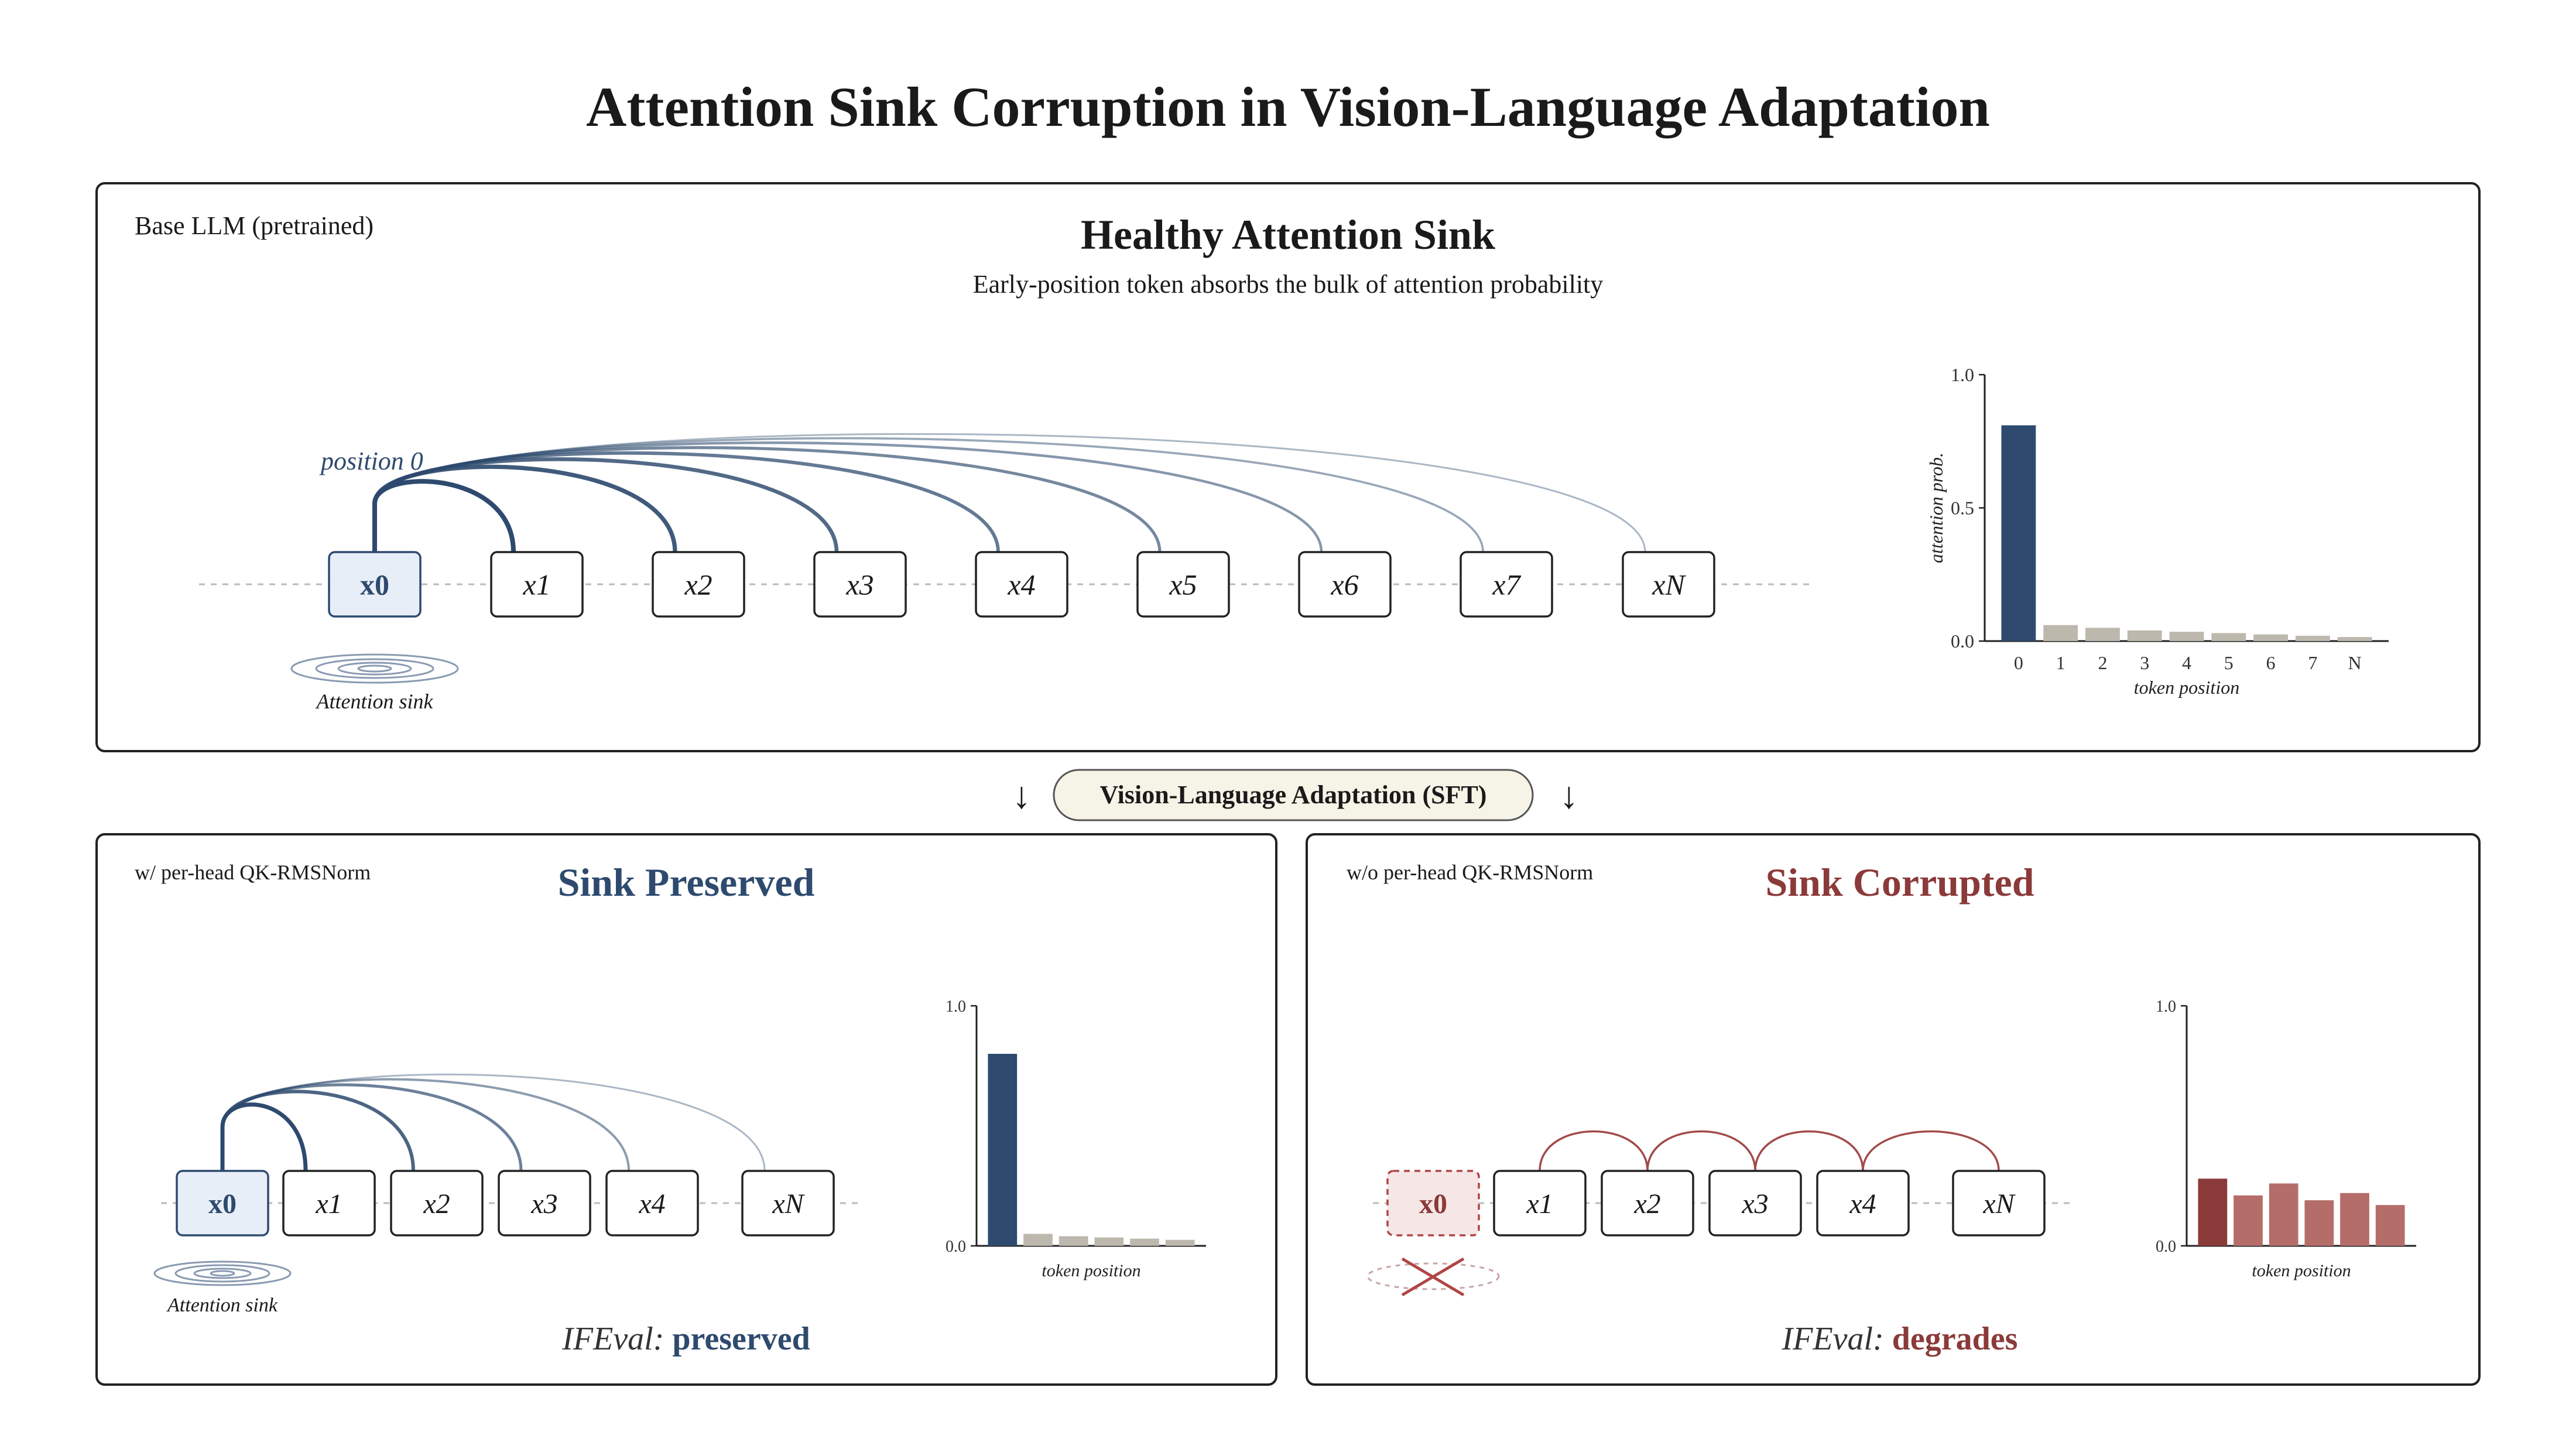 The image size is (2576, 1449). I want to click on left-down-arrow-icon: ↓, so click(1021, 795).